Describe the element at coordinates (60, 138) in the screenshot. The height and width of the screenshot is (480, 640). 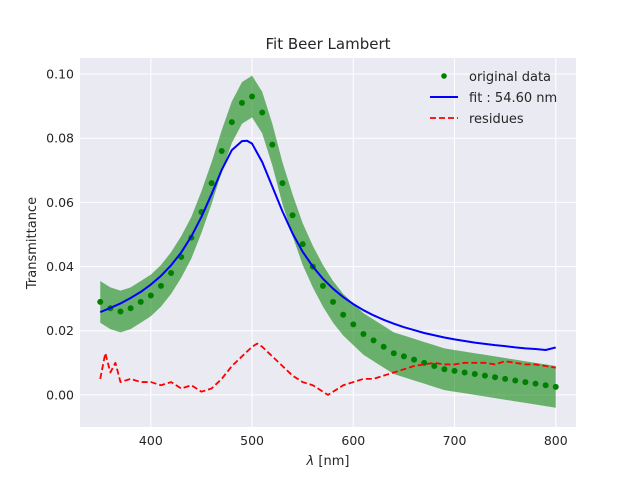
I see `y-tick-label: 0.08` at that location.